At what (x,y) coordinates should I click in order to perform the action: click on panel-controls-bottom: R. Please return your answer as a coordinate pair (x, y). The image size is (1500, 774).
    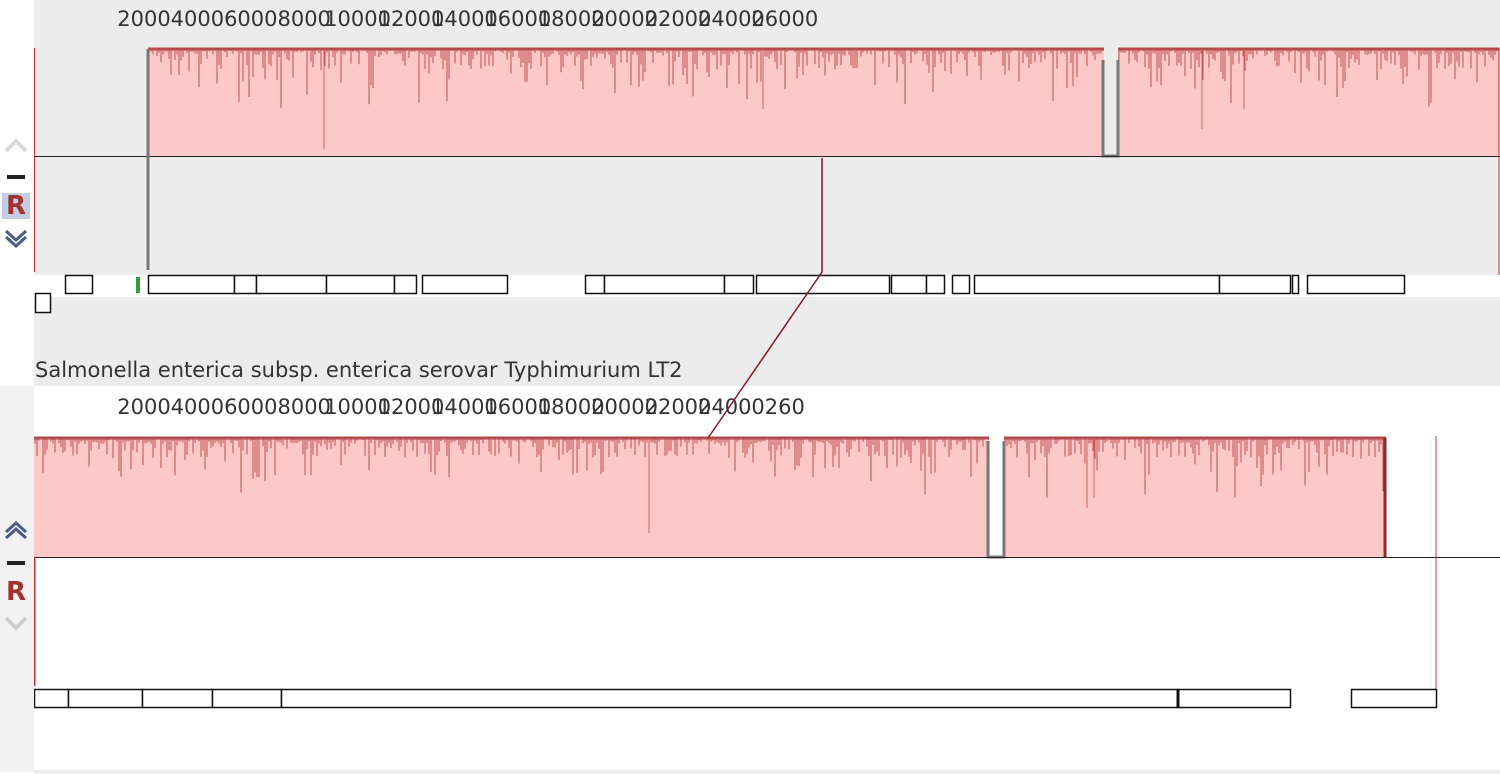
    Looking at the image, I should click on (17, 579).